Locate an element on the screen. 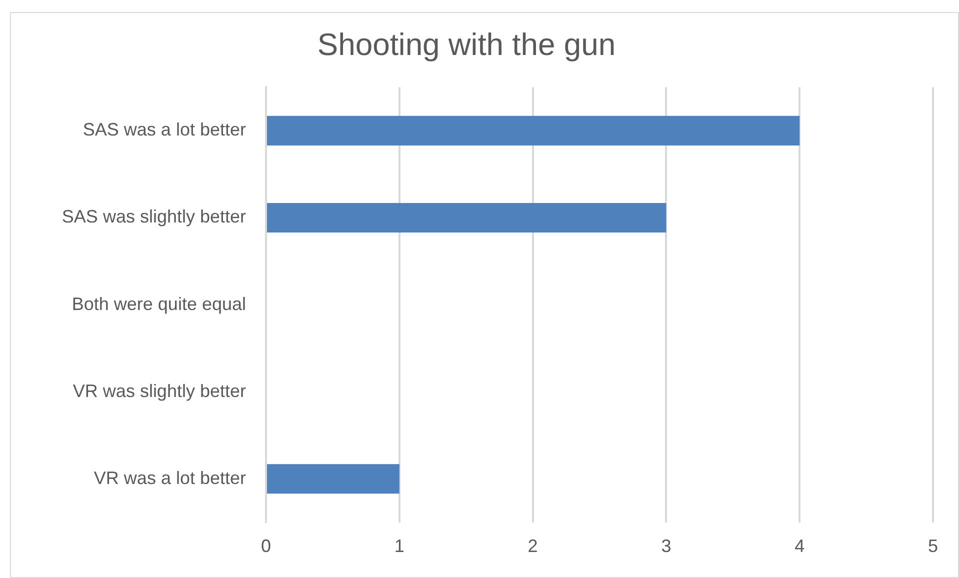  x-tick-label: 0 is located at coordinates (266, 546).